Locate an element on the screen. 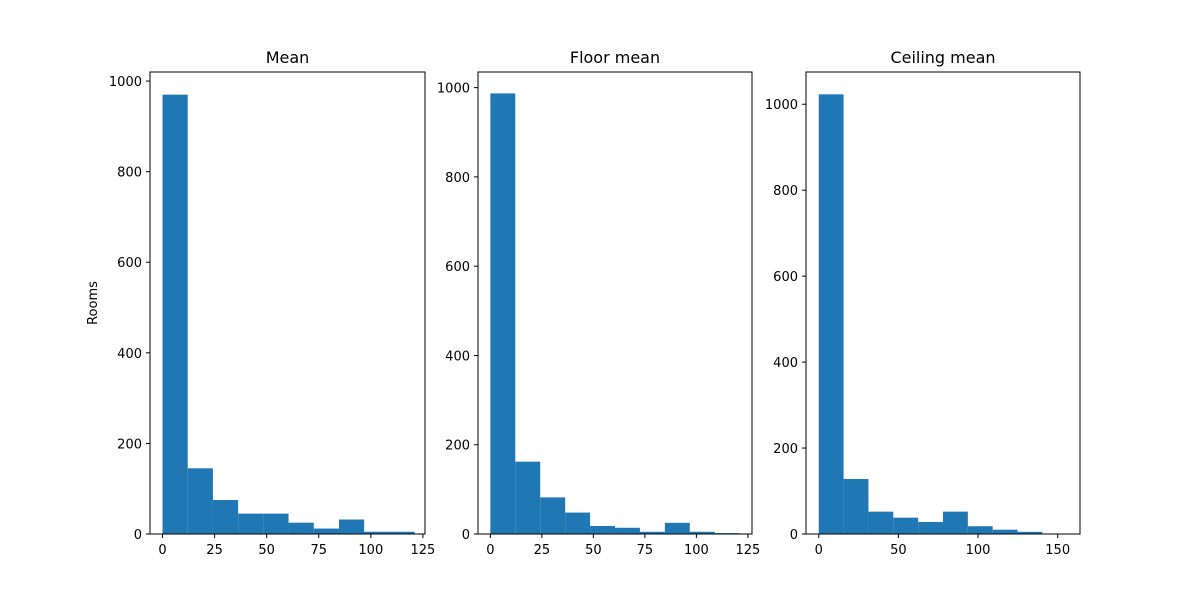 Image resolution: width=1200 pixels, height=600 pixels. x-ticks: 0 50 100 150 is located at coordinates (942, 546).